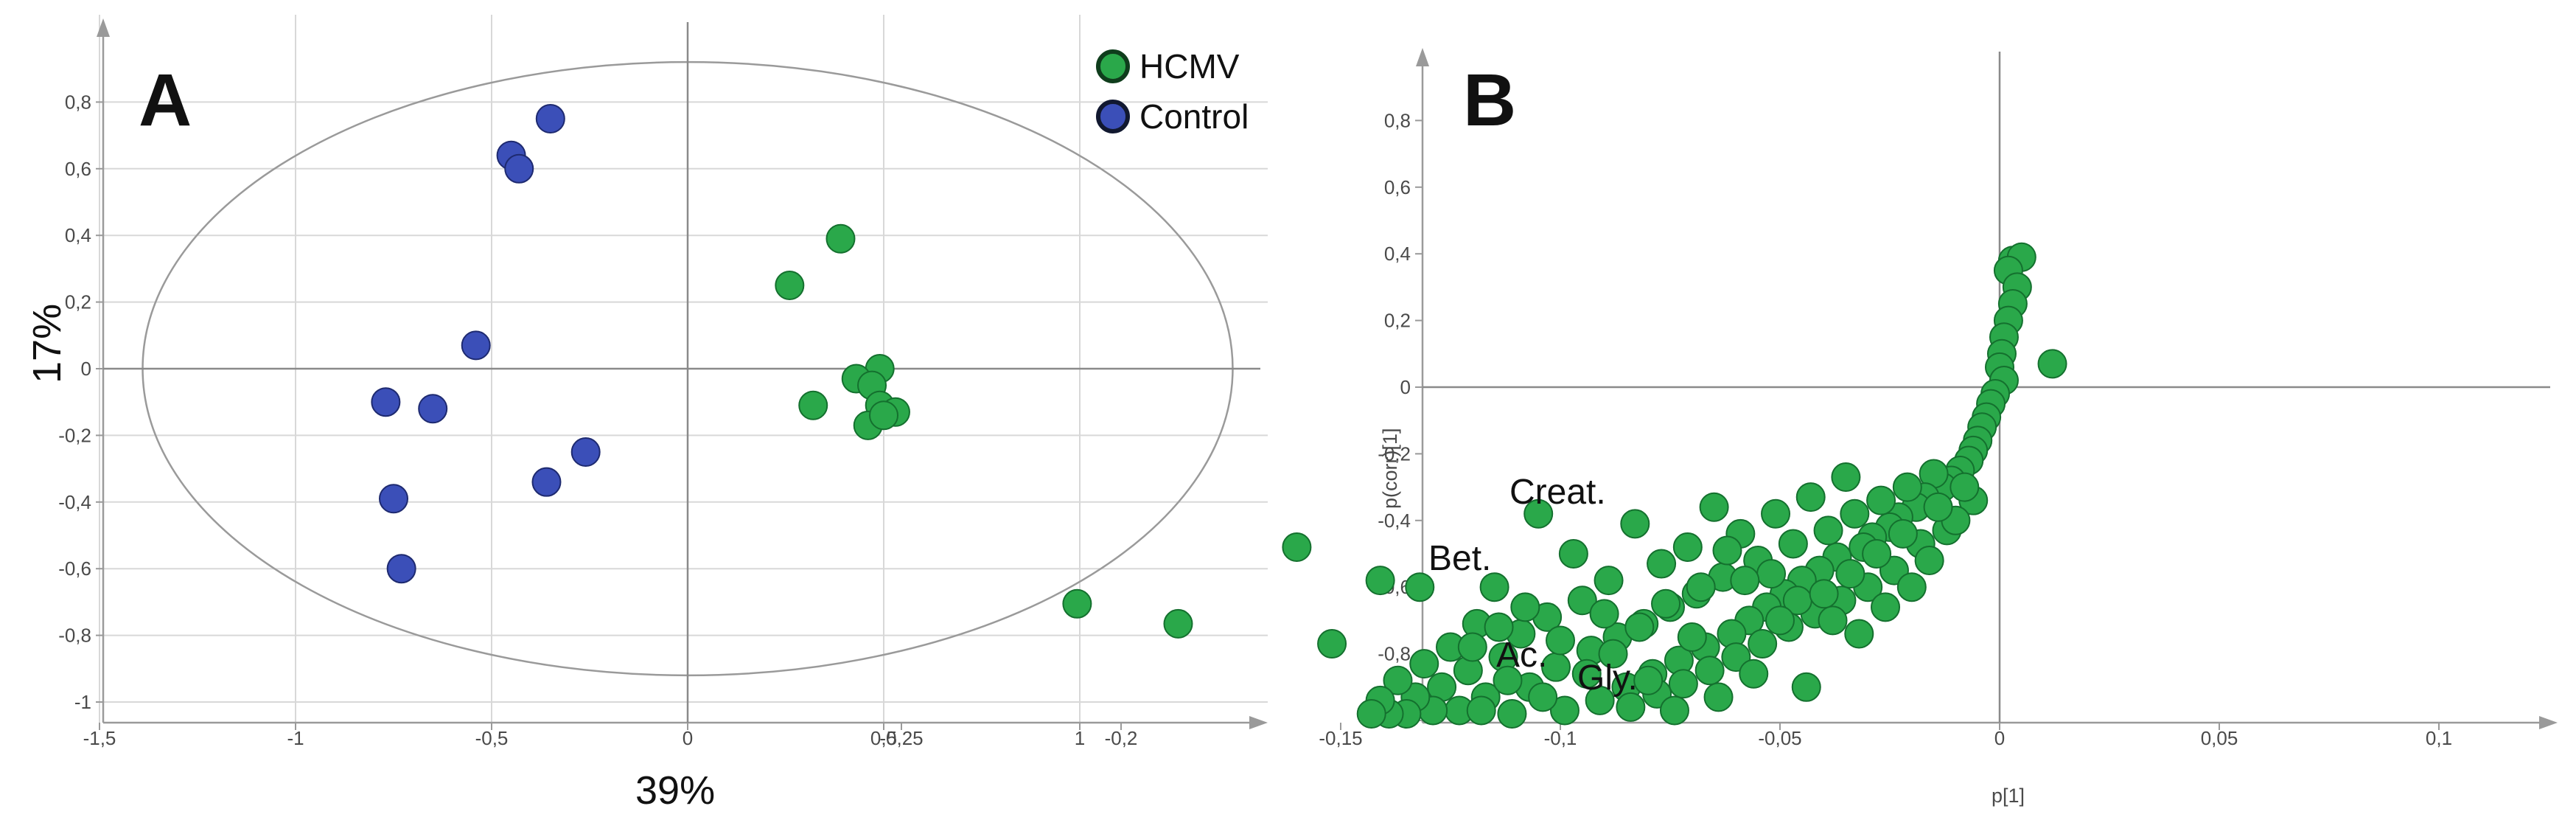 This screenshot has width=2576, height=820. Describe the element at coordinates (78, 169) in the screenshot. I see `panel-a-y-tick-label: 0,6` at that location.